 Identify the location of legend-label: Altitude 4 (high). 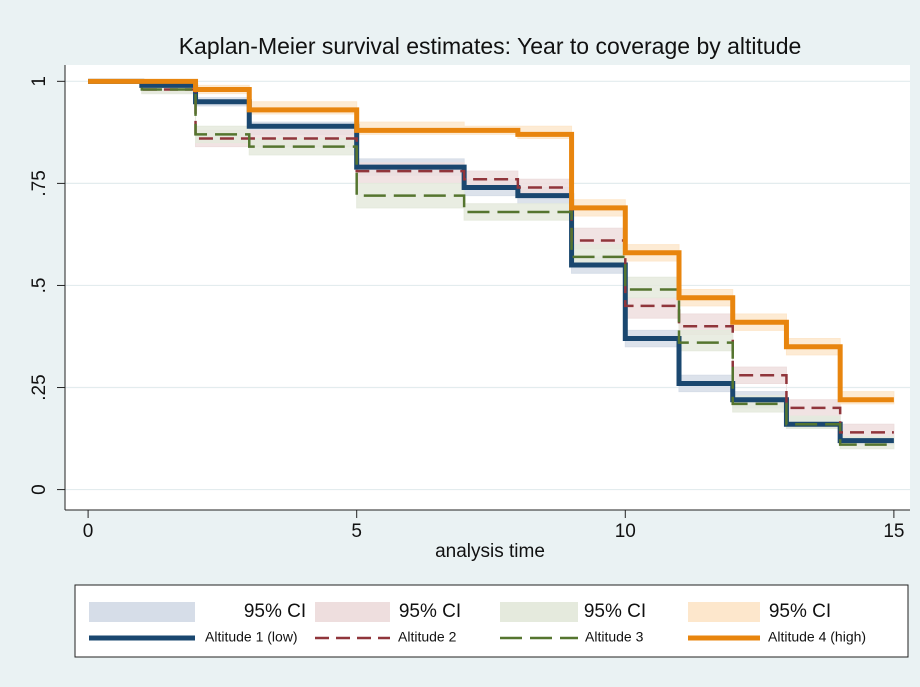
(817, 637).